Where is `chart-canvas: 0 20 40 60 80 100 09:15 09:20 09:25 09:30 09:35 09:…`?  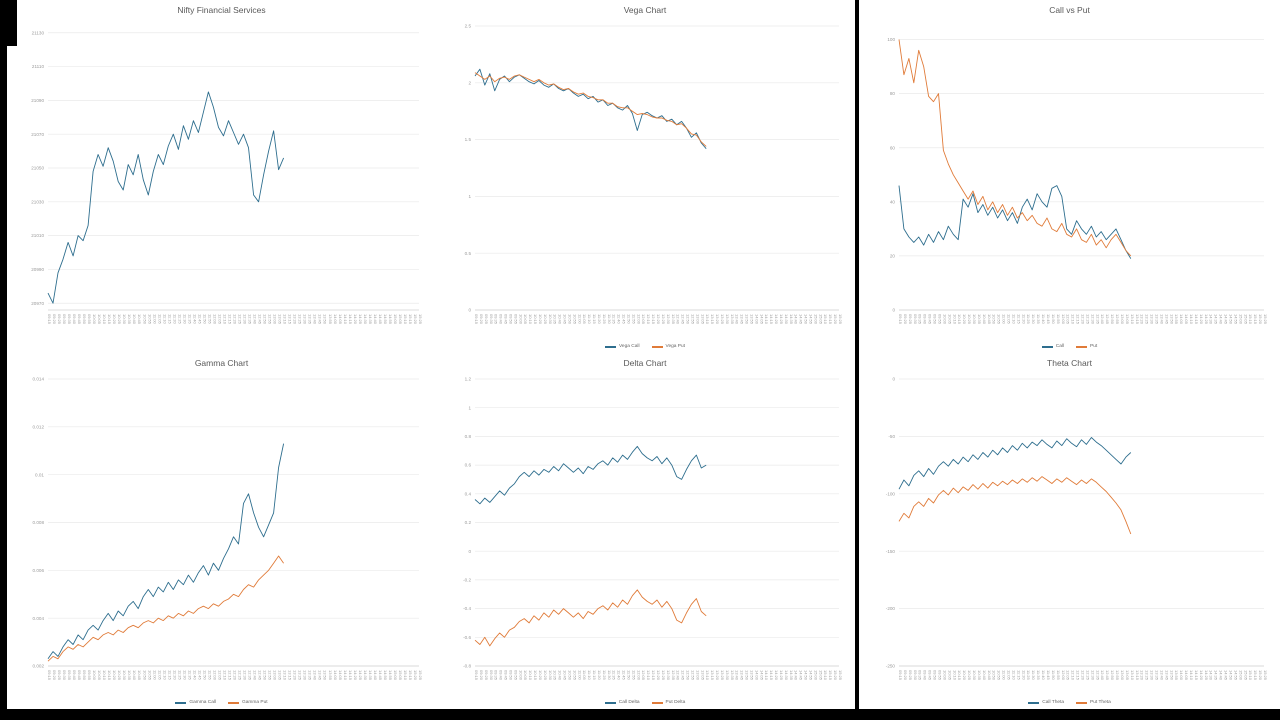 chart-canvas: 0 20 40 60 80 100 09:15 09:20 09:25 09:30 09:35 09:… is located at coordinates (1069, 180).